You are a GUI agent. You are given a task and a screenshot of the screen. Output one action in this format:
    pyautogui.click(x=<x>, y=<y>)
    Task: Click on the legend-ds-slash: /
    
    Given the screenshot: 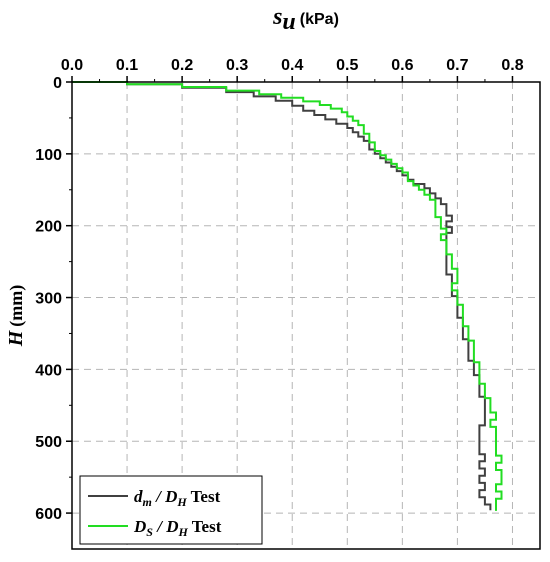 What is the action you would take?
    pyautogui.click(x=159, y=526)
    